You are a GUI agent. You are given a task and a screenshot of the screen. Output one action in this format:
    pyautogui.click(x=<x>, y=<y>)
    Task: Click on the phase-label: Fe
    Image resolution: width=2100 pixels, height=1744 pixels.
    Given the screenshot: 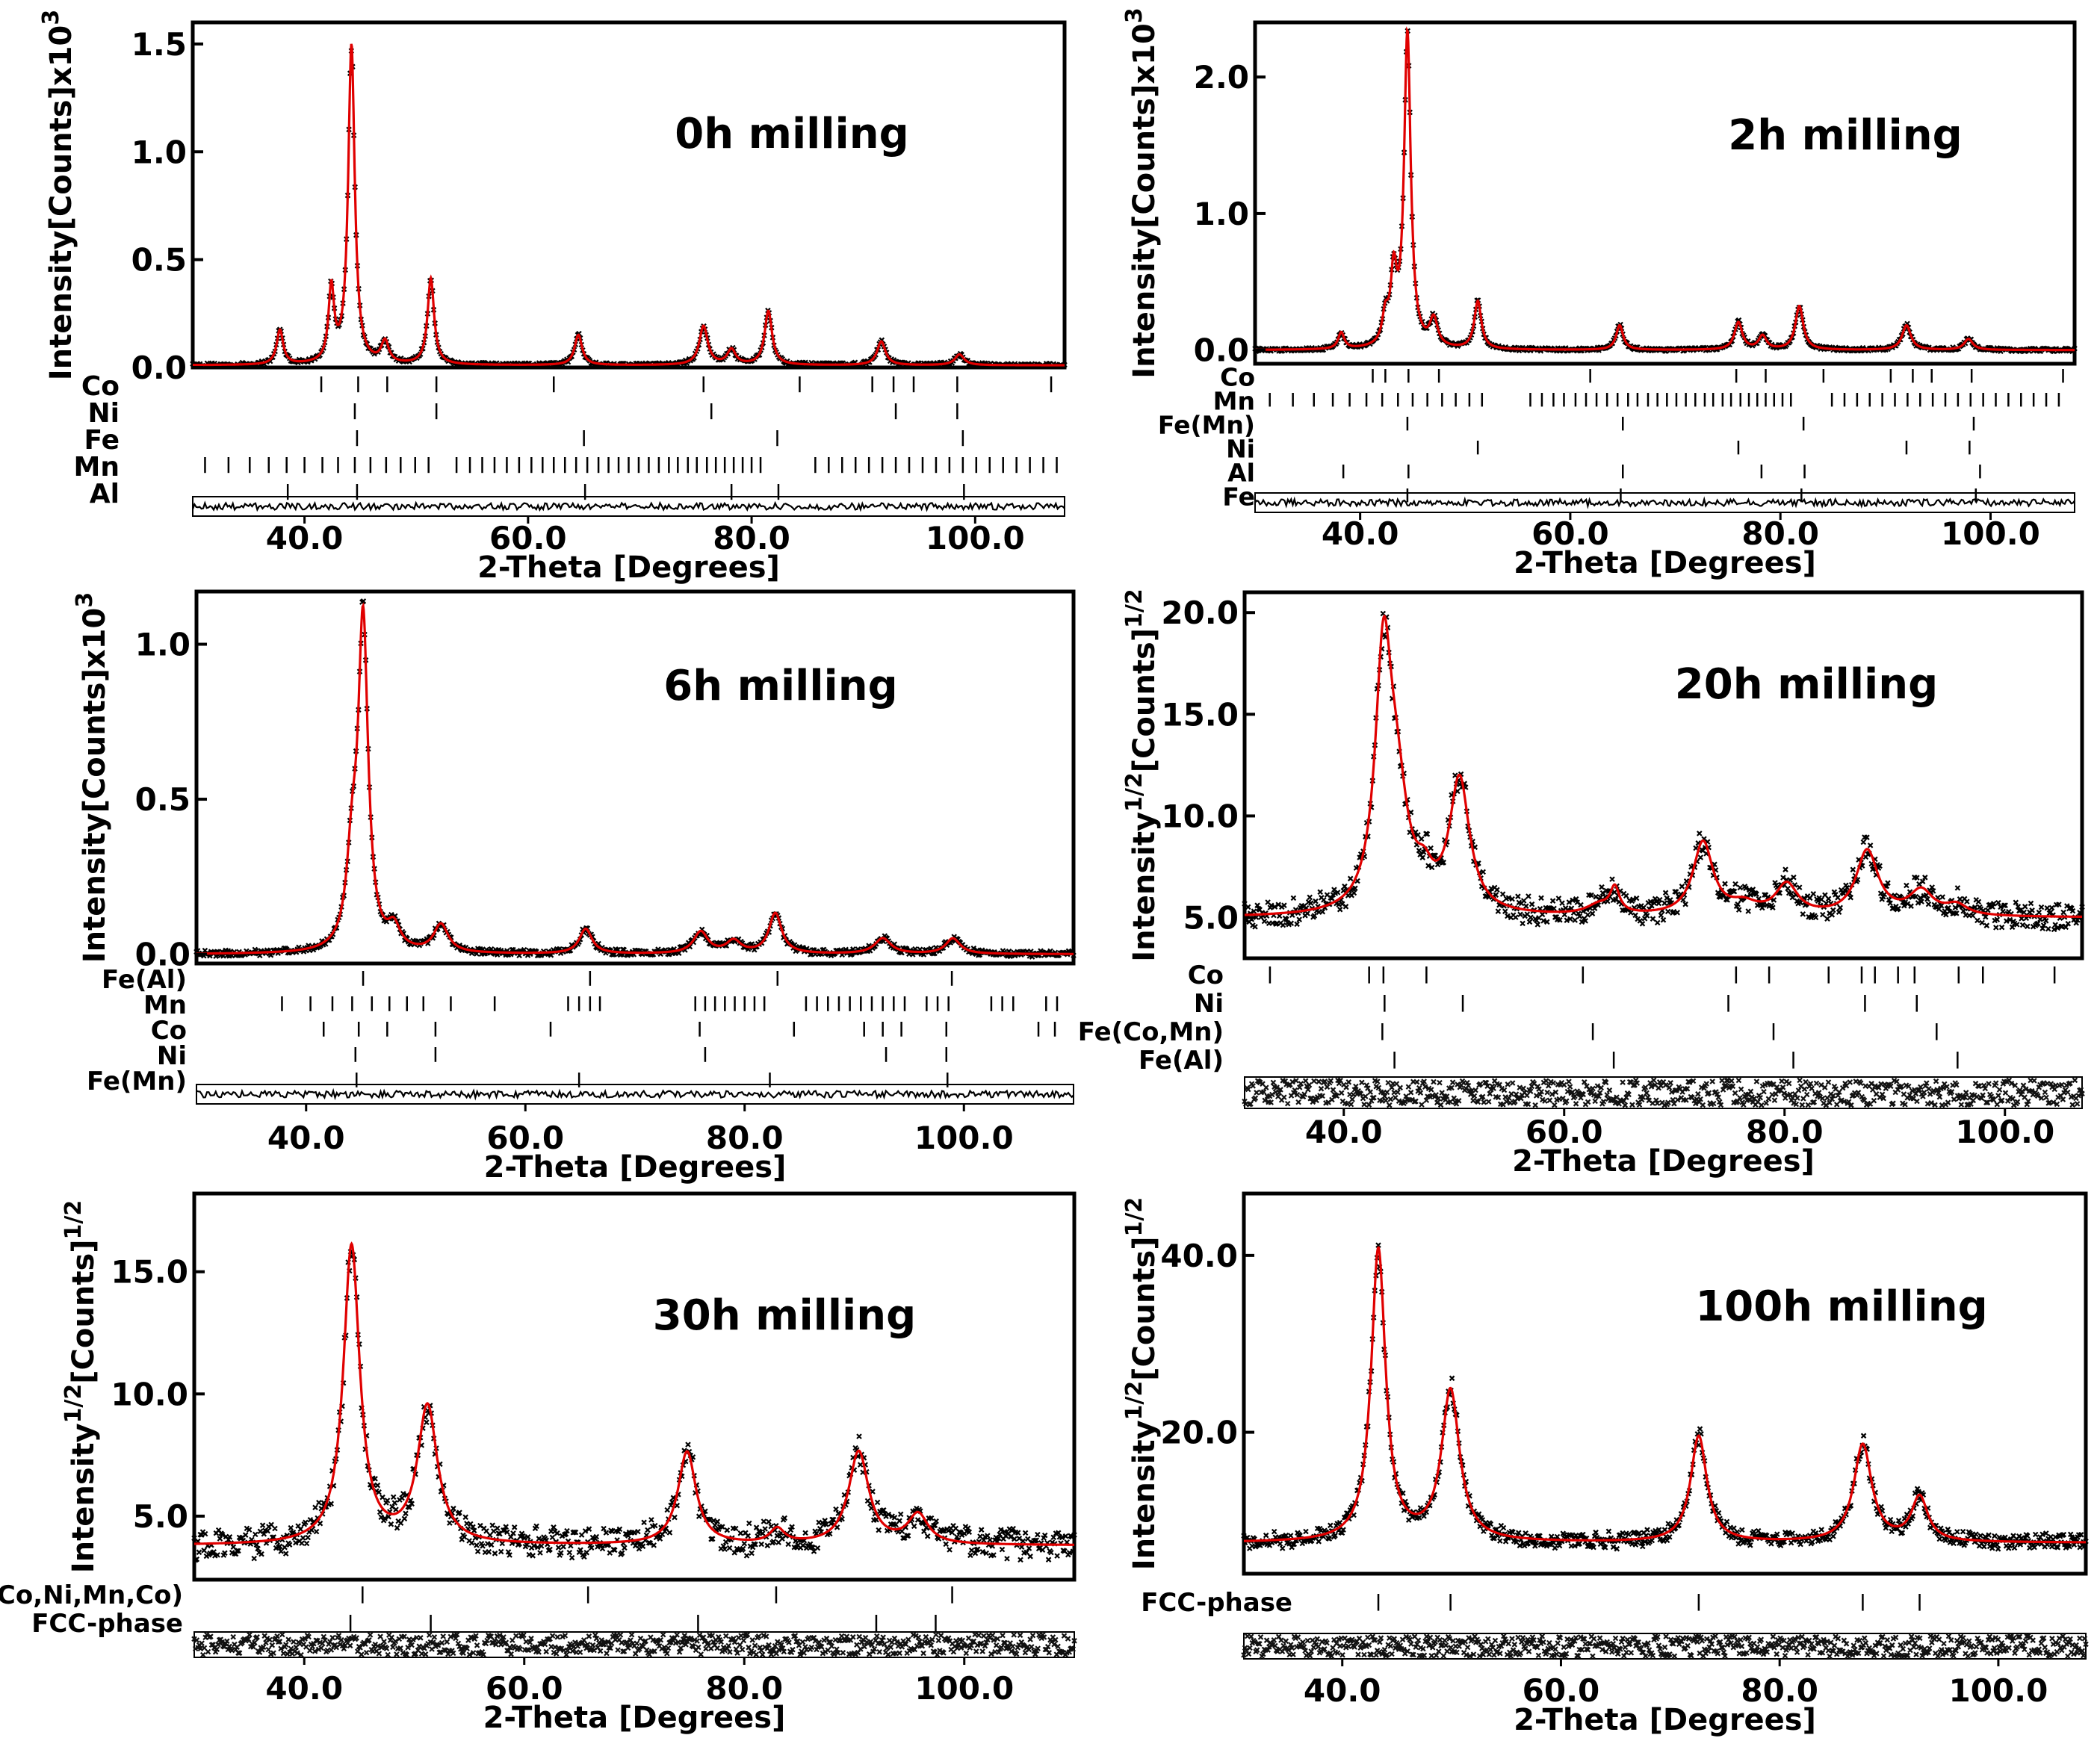 What is the action you would take?
    pyautogui.click(x=102, y=441)
    